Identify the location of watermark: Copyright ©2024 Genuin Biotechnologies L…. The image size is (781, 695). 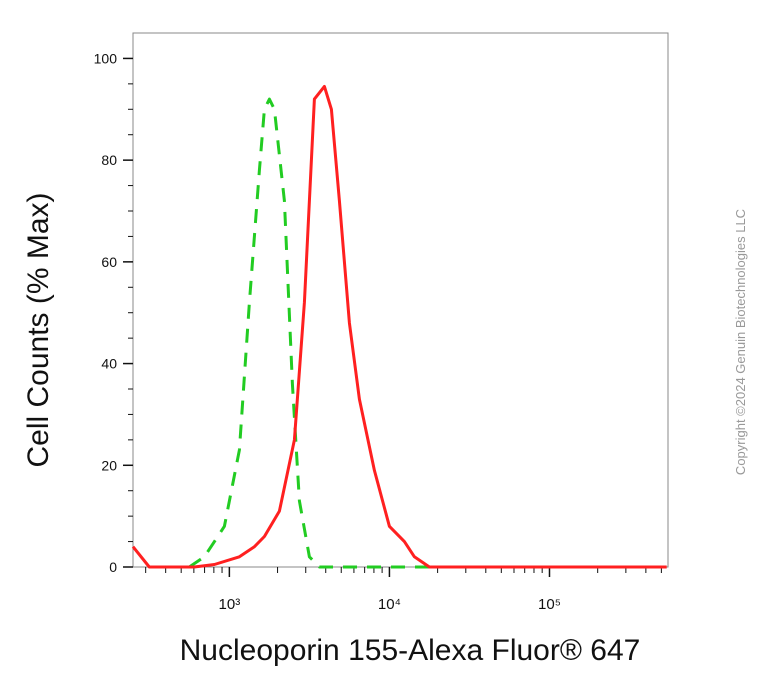
(740, 342).